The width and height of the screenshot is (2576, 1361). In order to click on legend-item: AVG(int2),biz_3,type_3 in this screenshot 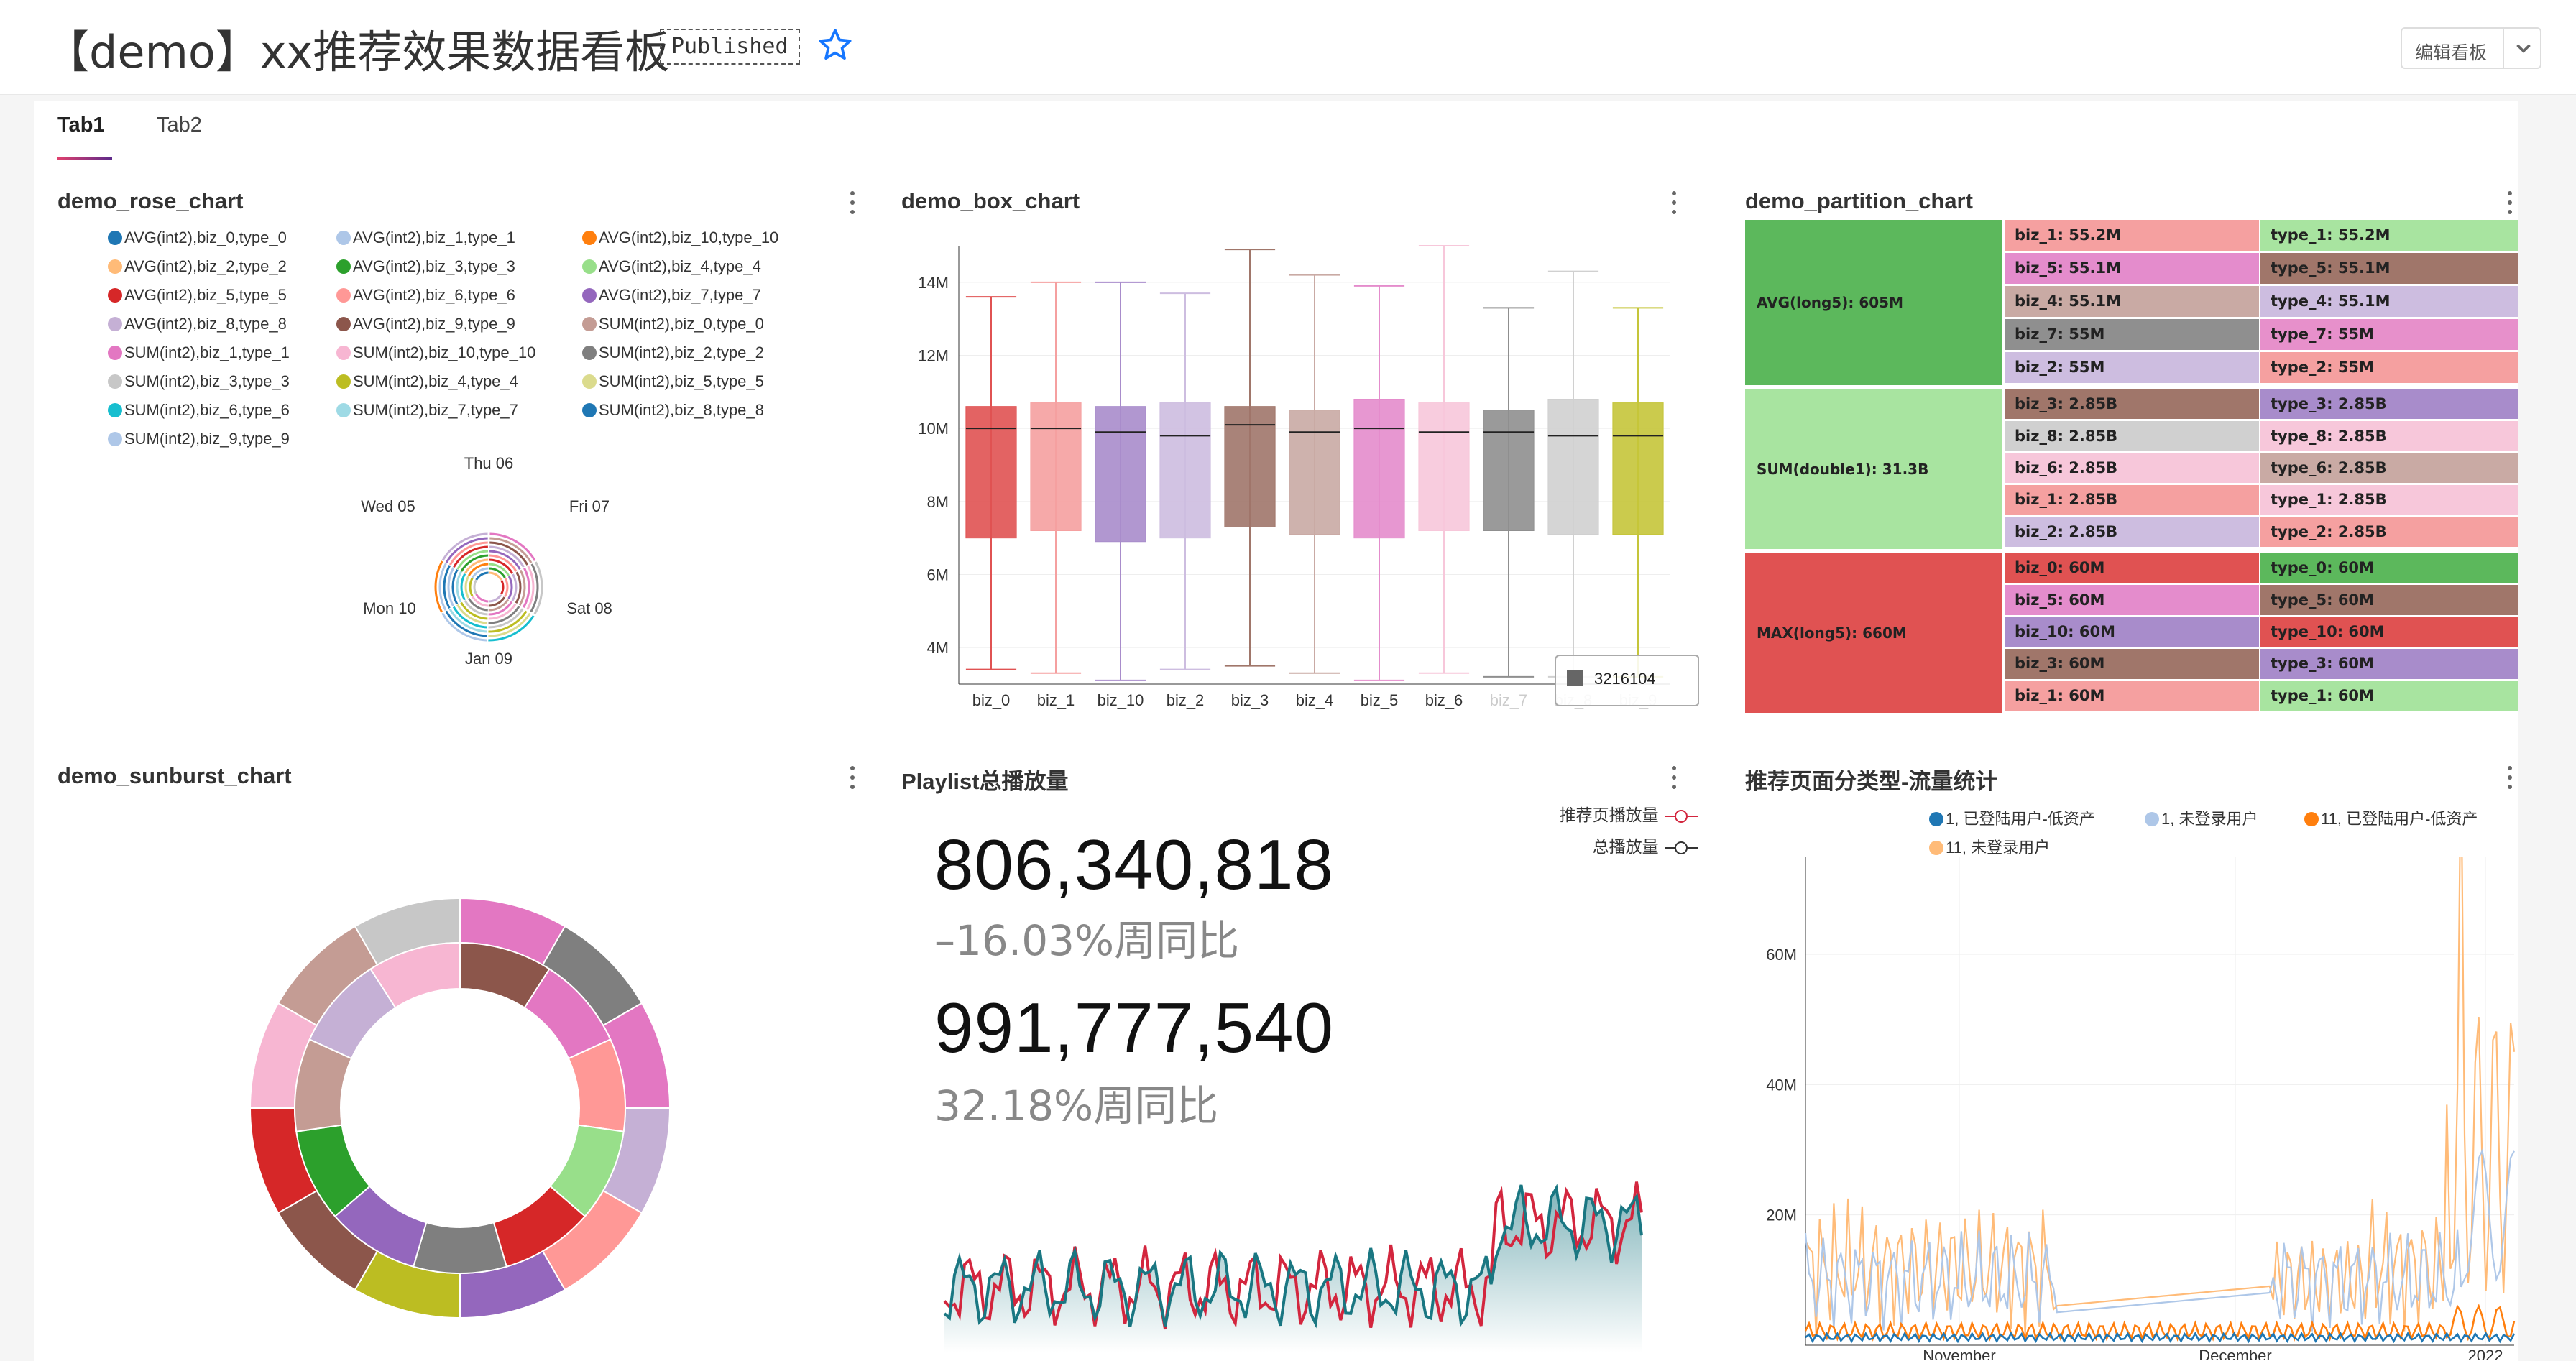, I will do `click(425, 266)`.